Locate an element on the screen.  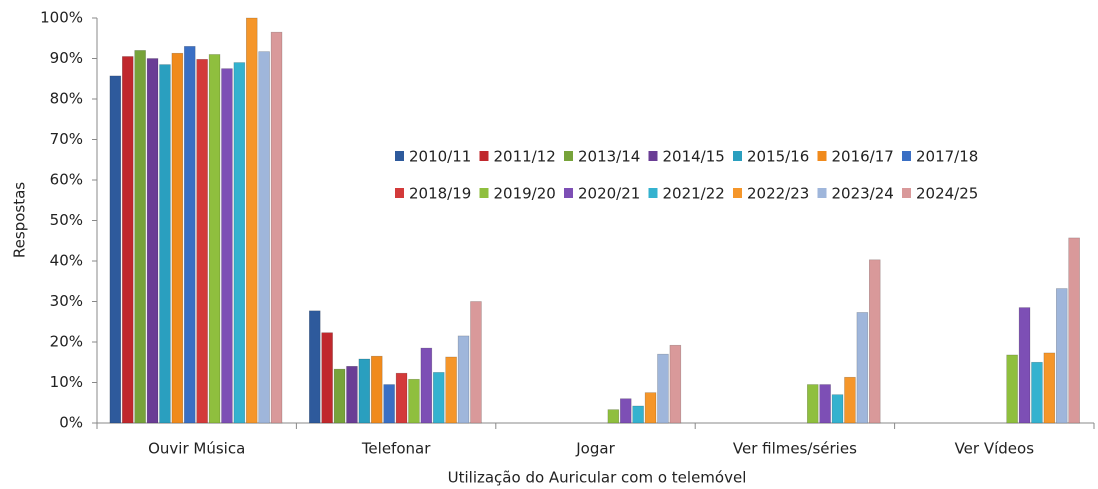
x-axis-title: Utilização do Auricular com o telemóvel is located at coordinates (597, 478).